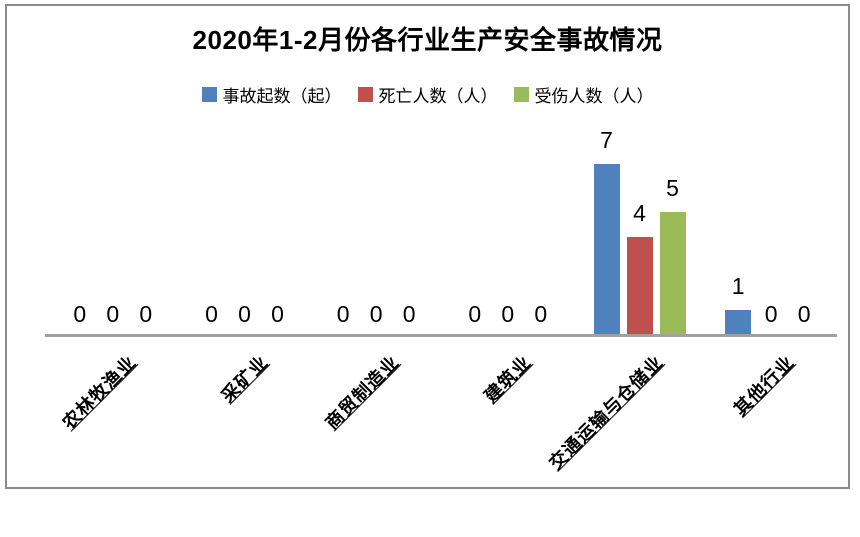 The image size is (860, 537). Describe the element at coordinates (738, 286) in the screenshot. I see `value-label: 1` at that location.